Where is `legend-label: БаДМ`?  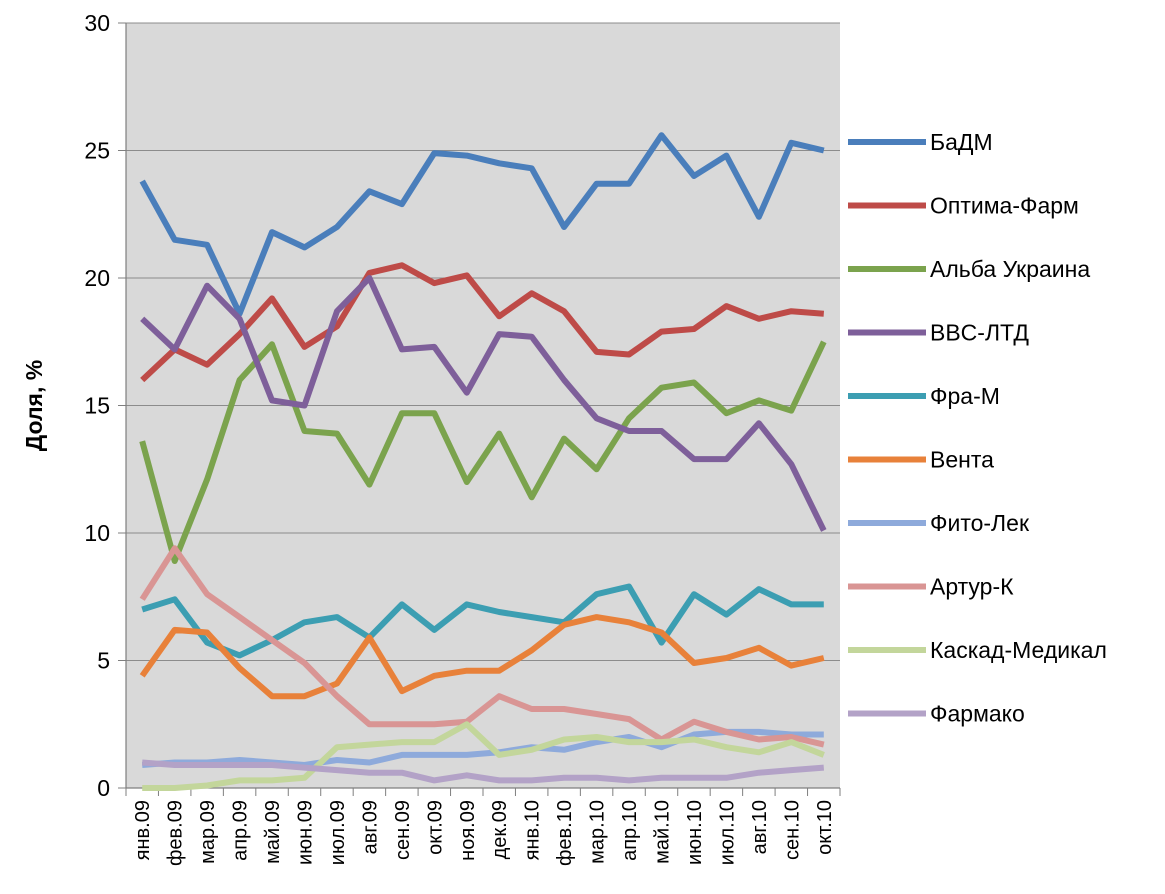
legend-label: БаДМ is located at coordinates (961, 142).